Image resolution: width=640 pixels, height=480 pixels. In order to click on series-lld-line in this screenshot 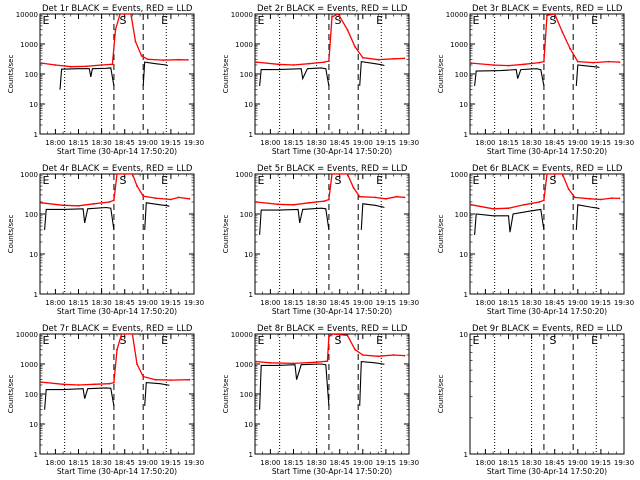, I will do `click(545, 192)`.